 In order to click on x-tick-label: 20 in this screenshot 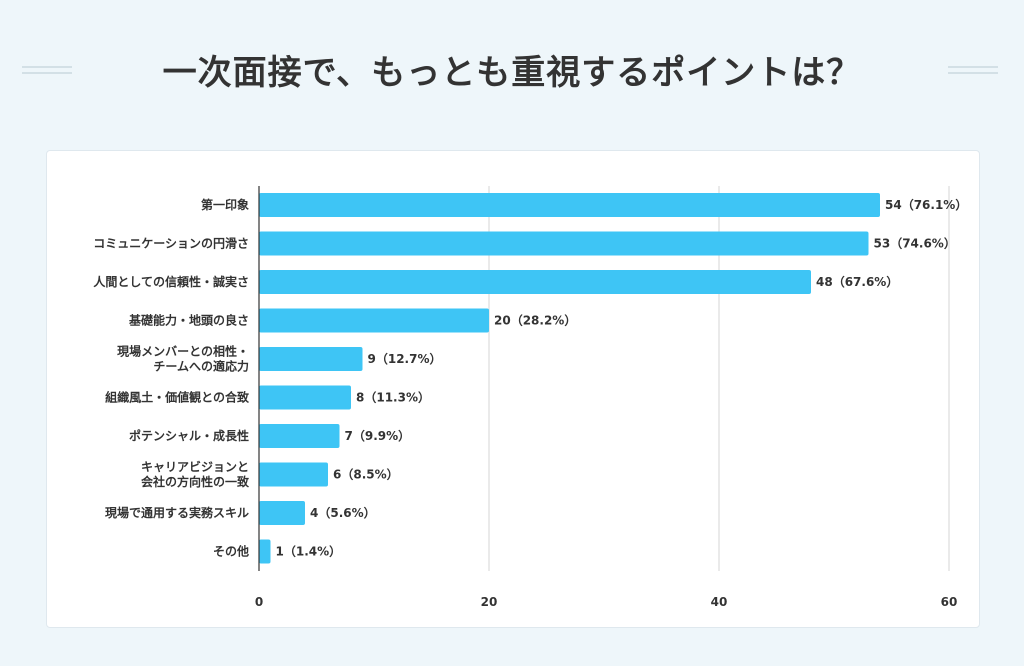, I will do `click(489, 602)`.